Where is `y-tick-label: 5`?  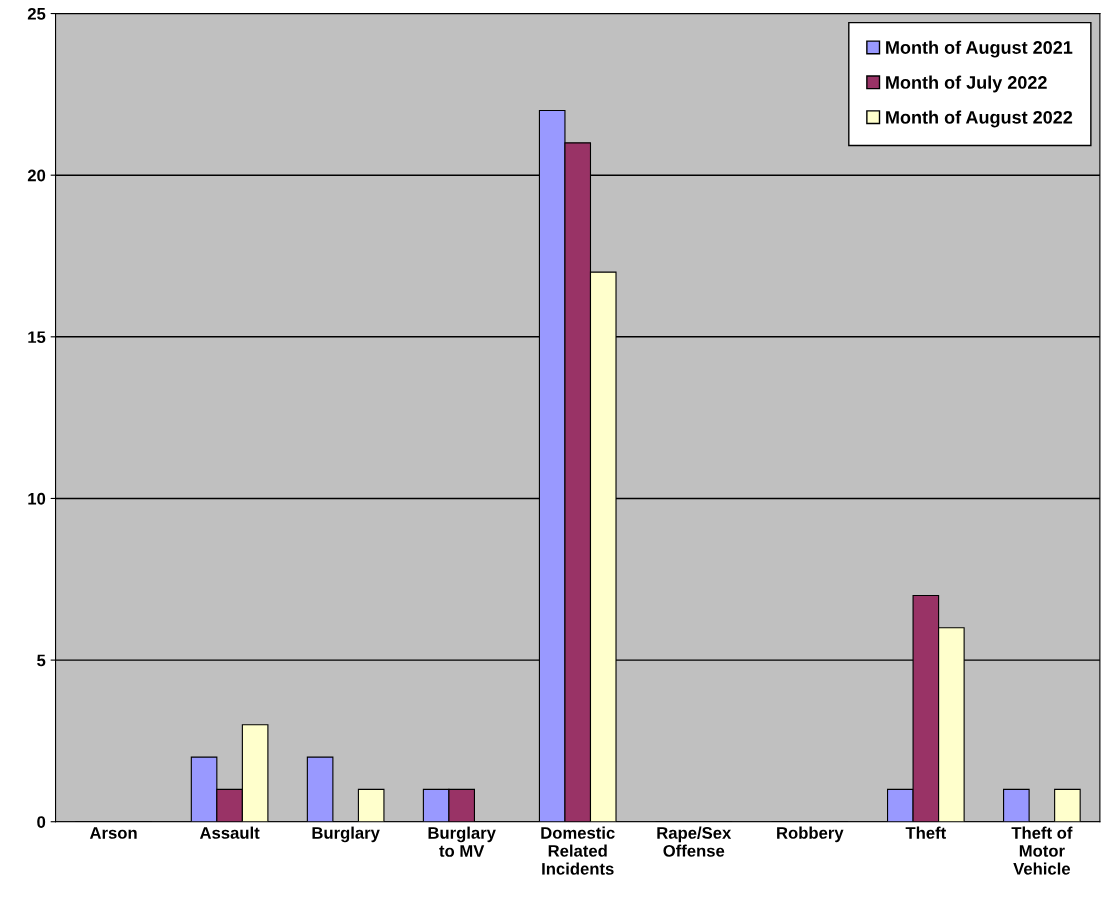 y-tick-label: 5 is located at coordinates (41, 660).